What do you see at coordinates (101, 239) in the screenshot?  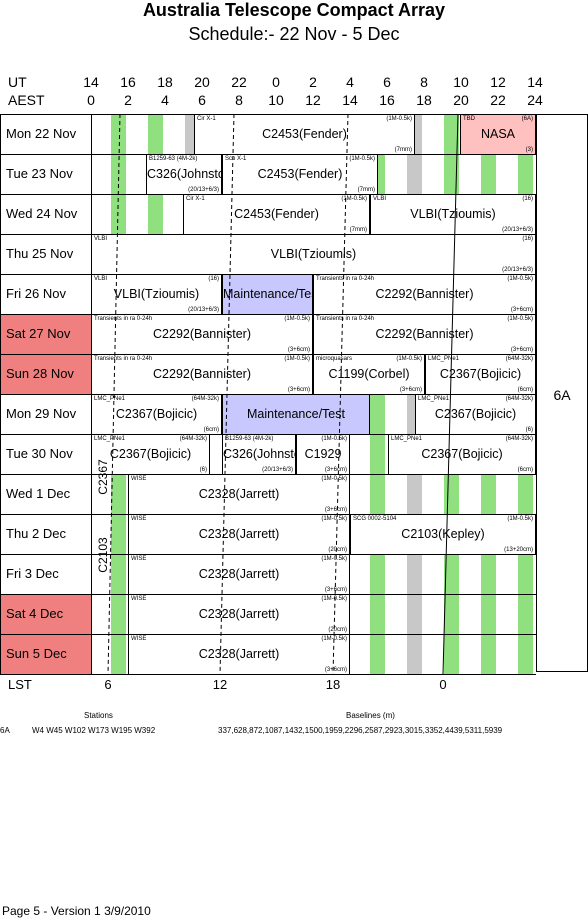 I see `block-source: VLBI` at bounding box center [101, 239].